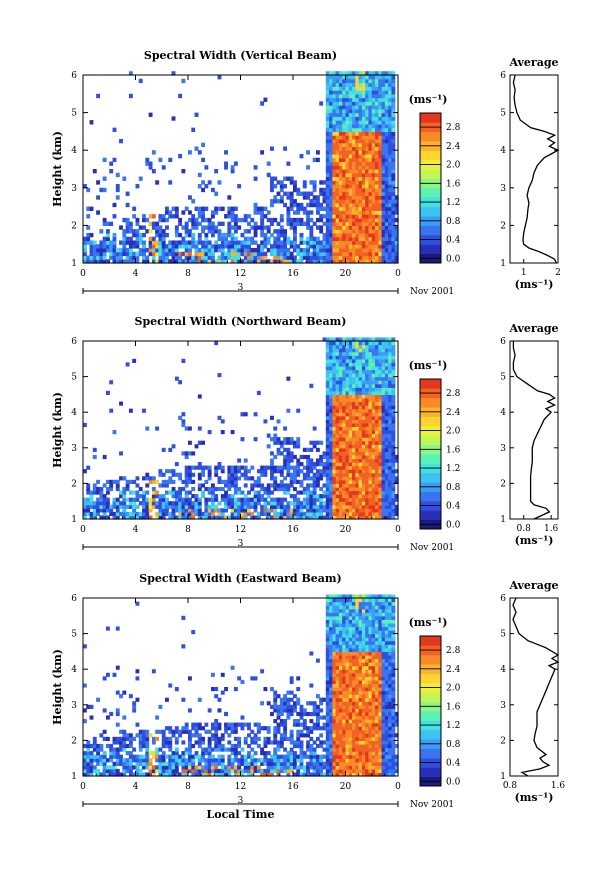  Describe the element at coordinates (453, 241) in the screenshot. I see `colorbar-tick-label: 0.4` at that location.